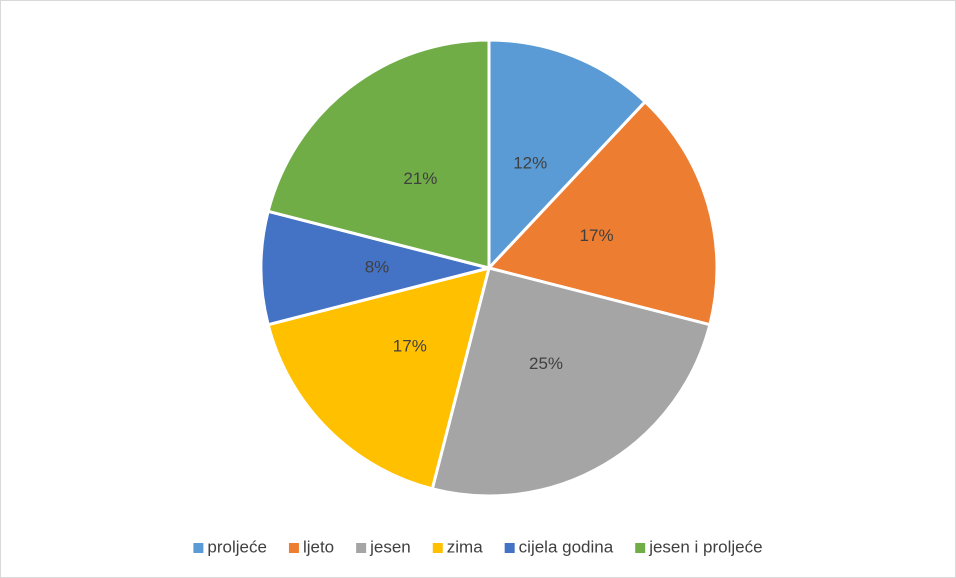 The width and height of the screenshot is (956, 578). I want to click on legend-label: zima, so click(465, 546).